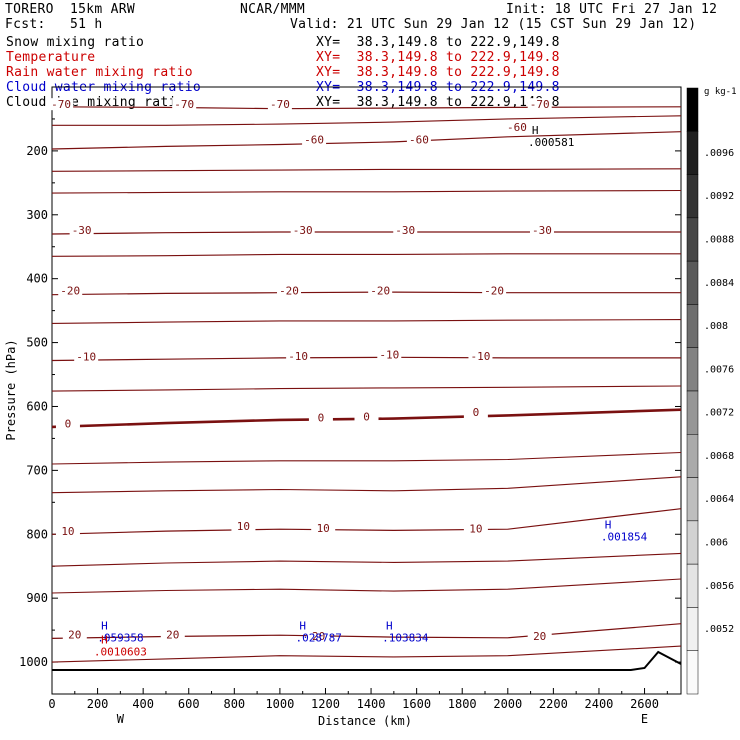  What do you see at coordinates (99, 72) in the screenshot?
I see `field-name-rain: Rain water mixing ratio` at bounding box center [99, 72].